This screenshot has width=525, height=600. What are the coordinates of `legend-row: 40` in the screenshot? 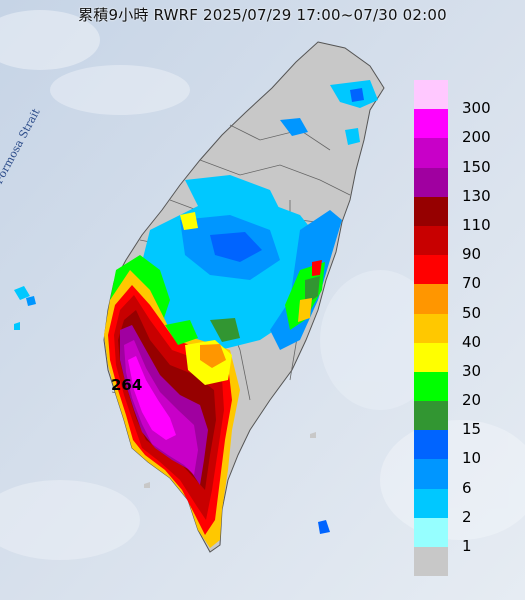 It's located at (461, 332).